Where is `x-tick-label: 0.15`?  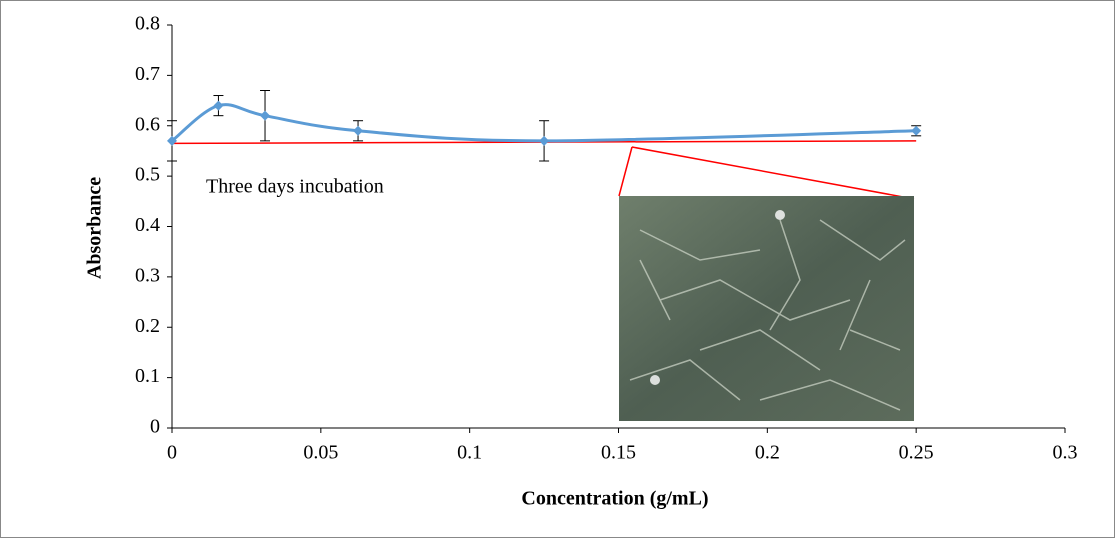 x-tick-label: 0.15 is located at coordinates (618, 453).